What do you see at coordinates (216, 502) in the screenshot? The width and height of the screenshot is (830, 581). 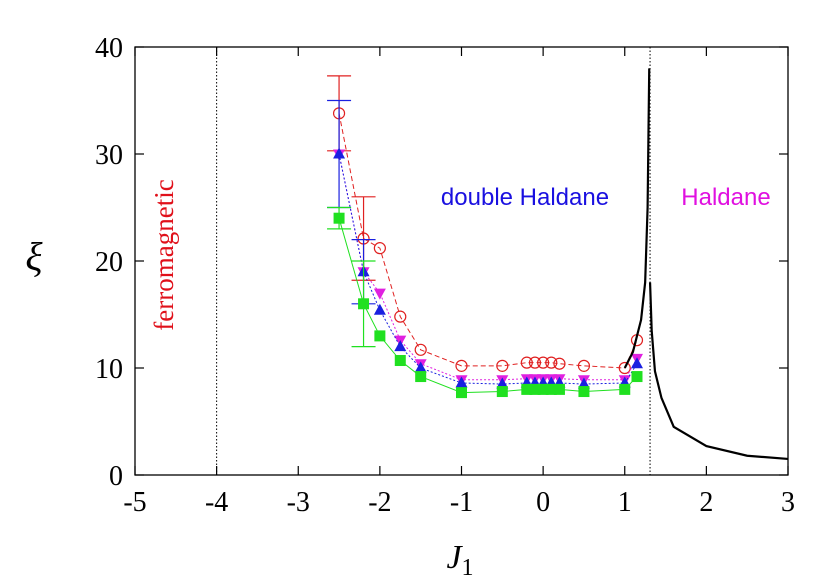 I see `x-tick-label: -4` at bounding box center [216, 502].